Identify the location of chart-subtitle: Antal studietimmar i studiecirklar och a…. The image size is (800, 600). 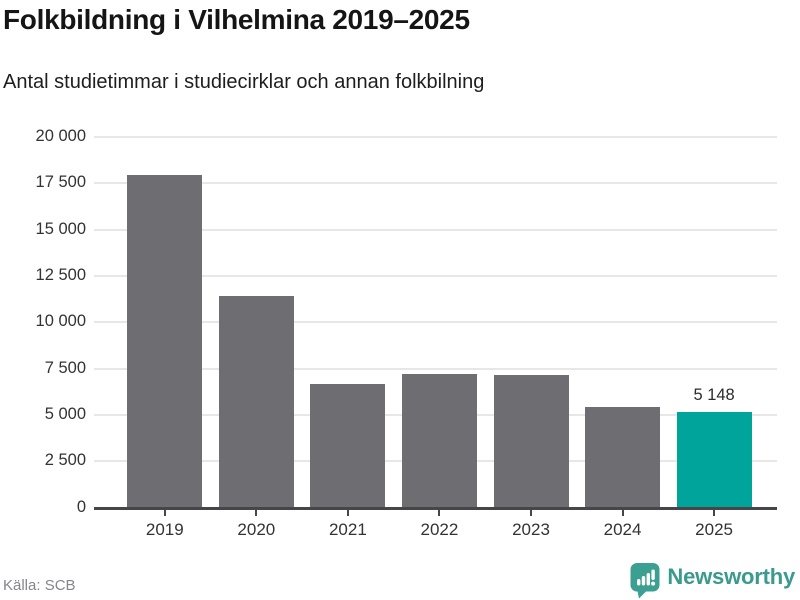
(244, 82).